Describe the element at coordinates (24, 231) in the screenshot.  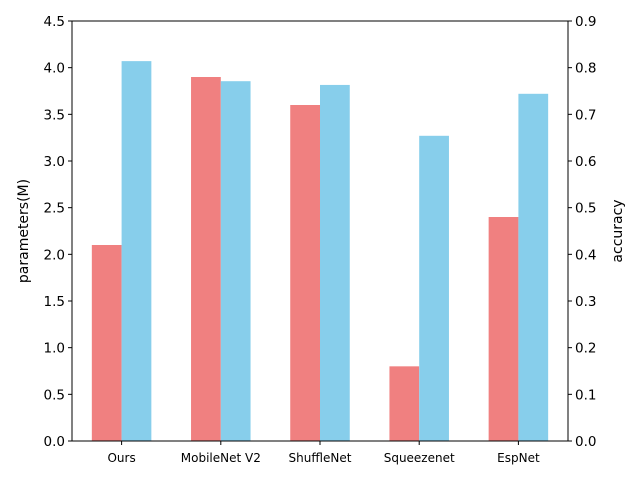
I see `y-axis-left-label: parameters(M)` at that location.